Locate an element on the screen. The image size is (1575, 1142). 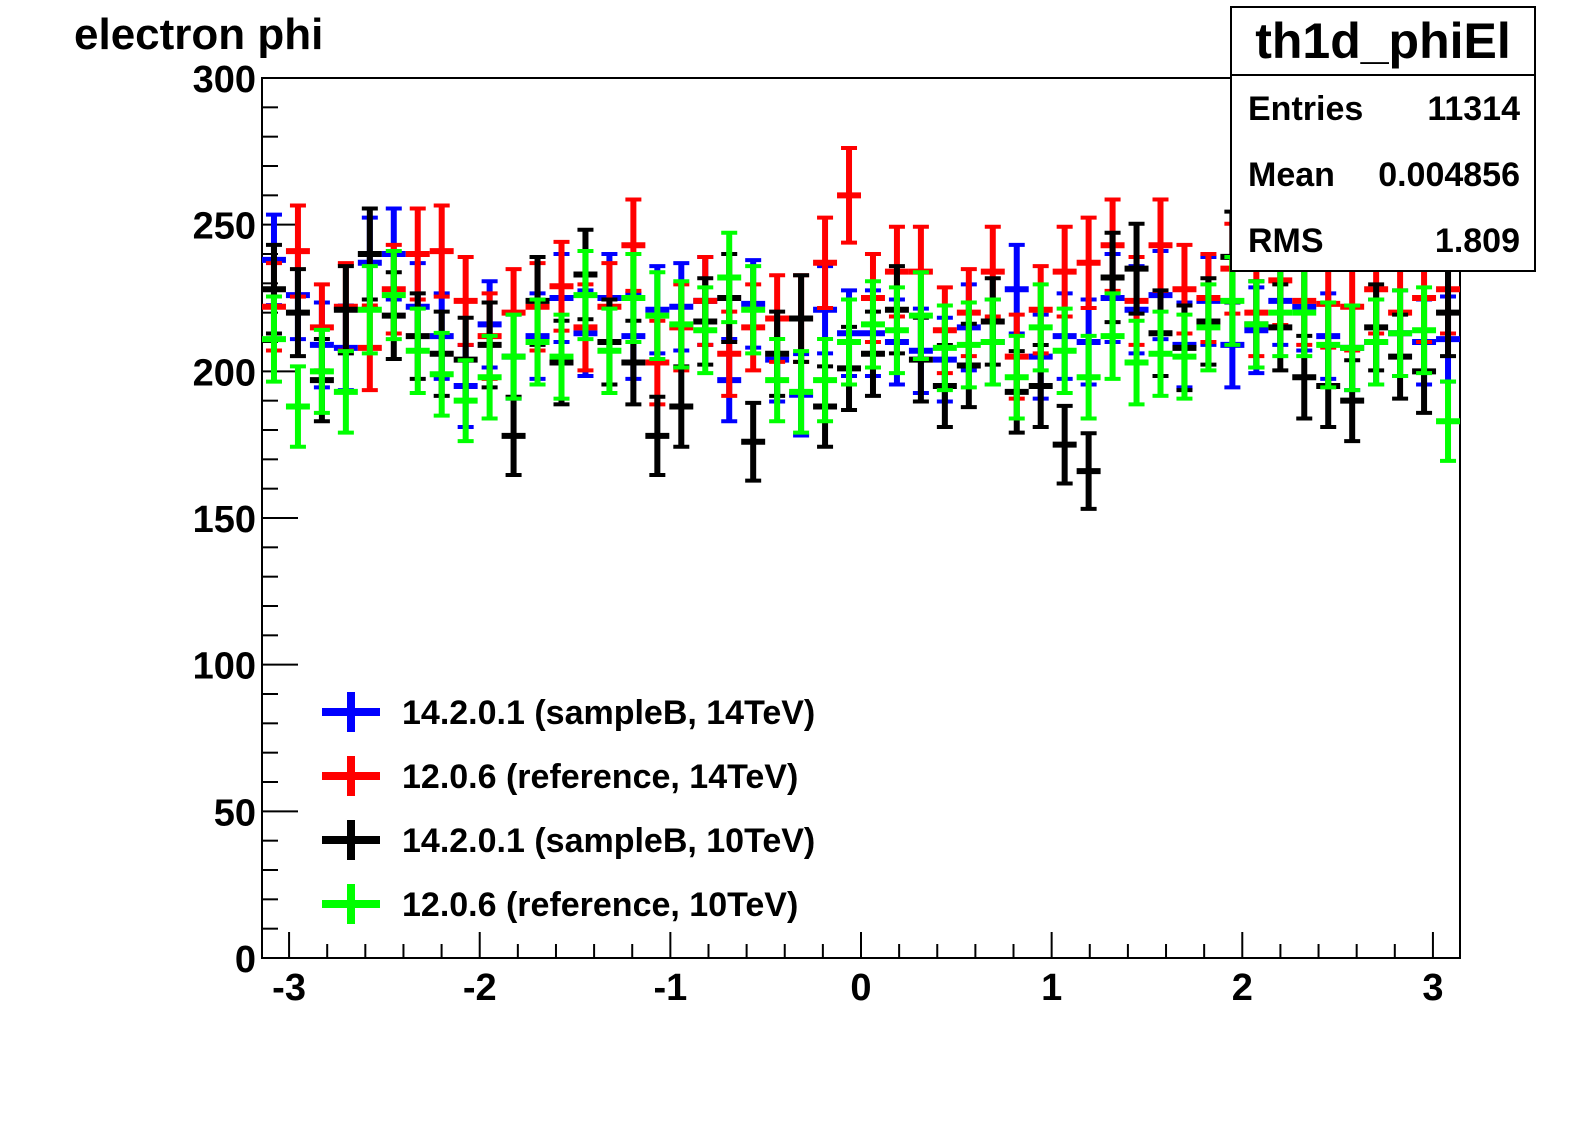
y-tick-label: 0 is located at coordinates (245, 960).